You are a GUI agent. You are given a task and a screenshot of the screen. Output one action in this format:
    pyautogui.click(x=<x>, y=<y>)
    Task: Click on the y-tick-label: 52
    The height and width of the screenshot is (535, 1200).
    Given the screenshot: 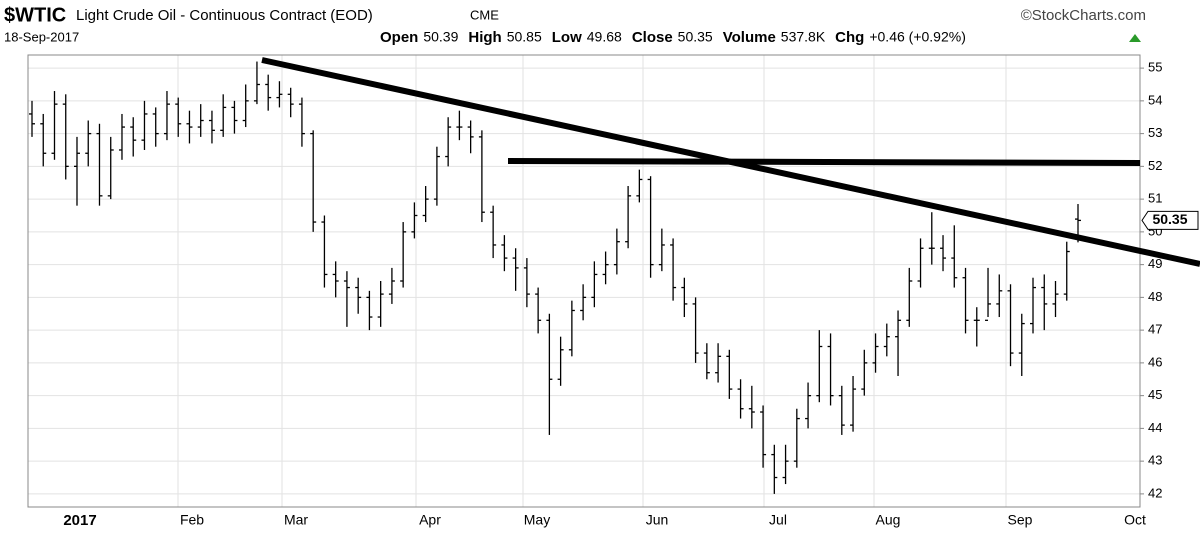 What is the action you would take?
    pyautogui.click(x=1155, y=165)
    